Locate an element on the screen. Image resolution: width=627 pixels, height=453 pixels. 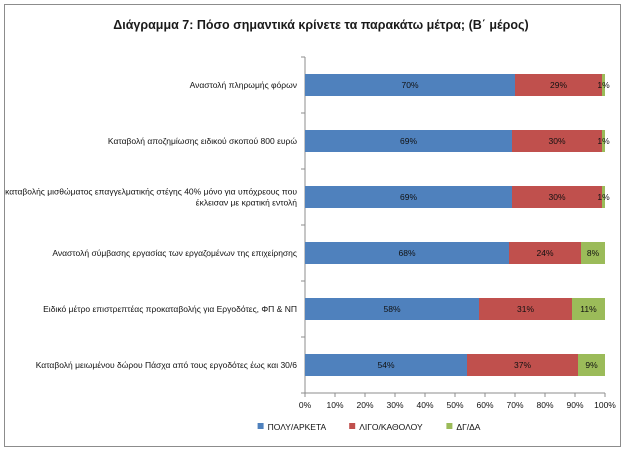
x-tick-label: 0% is located at coordinates (305, 405).